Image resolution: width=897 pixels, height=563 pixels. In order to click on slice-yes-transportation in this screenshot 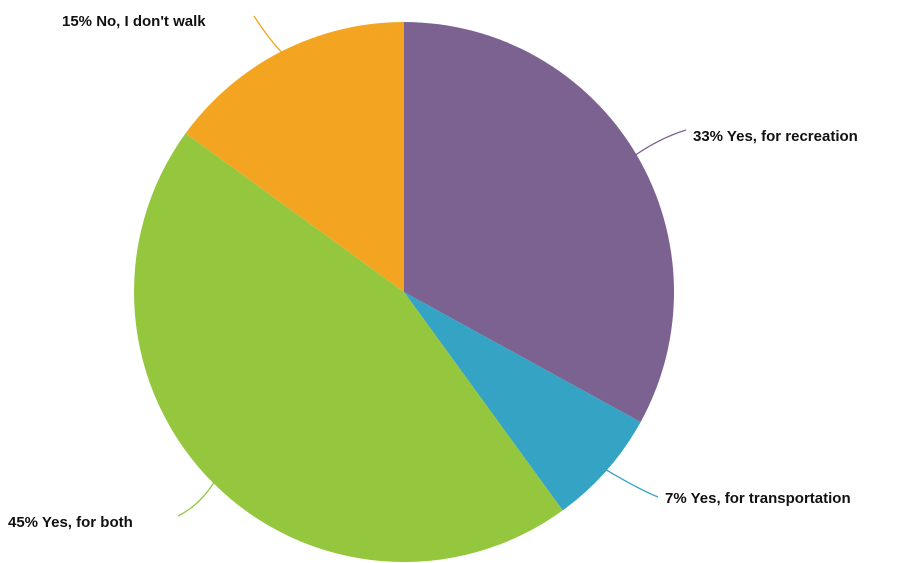, I will do `click(522, 401)`.